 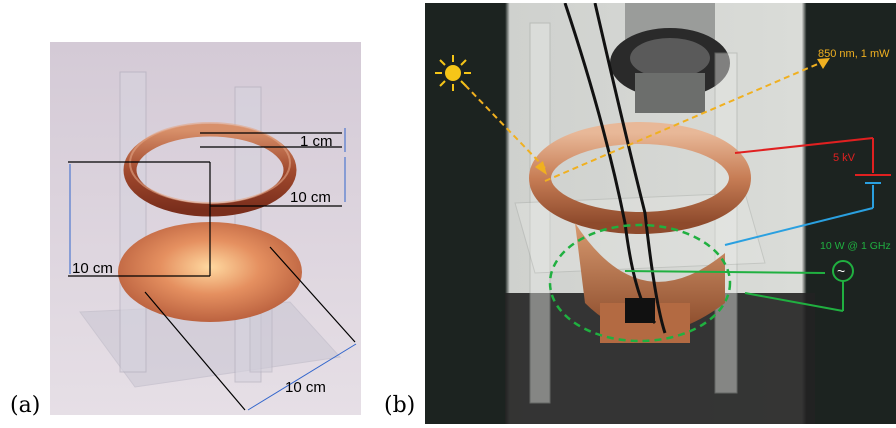 I want to click on ac-source-icon, so click(x=843, y=271).